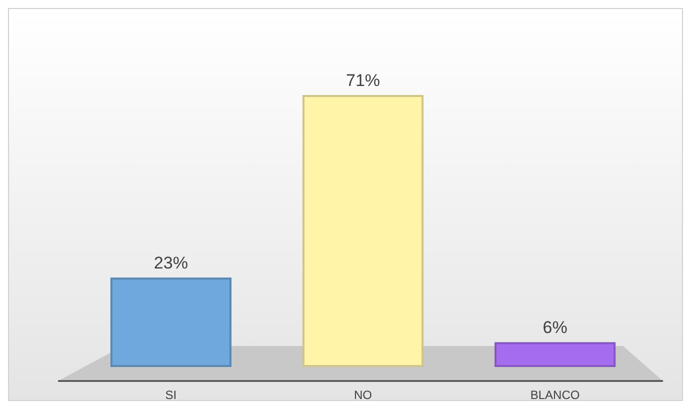 The width and height of the screenshot is (691, 409). What do you see at coordinates (363, 80) in the screenshot?
I see `data-label: 71%` at bounding box center [363, 80].